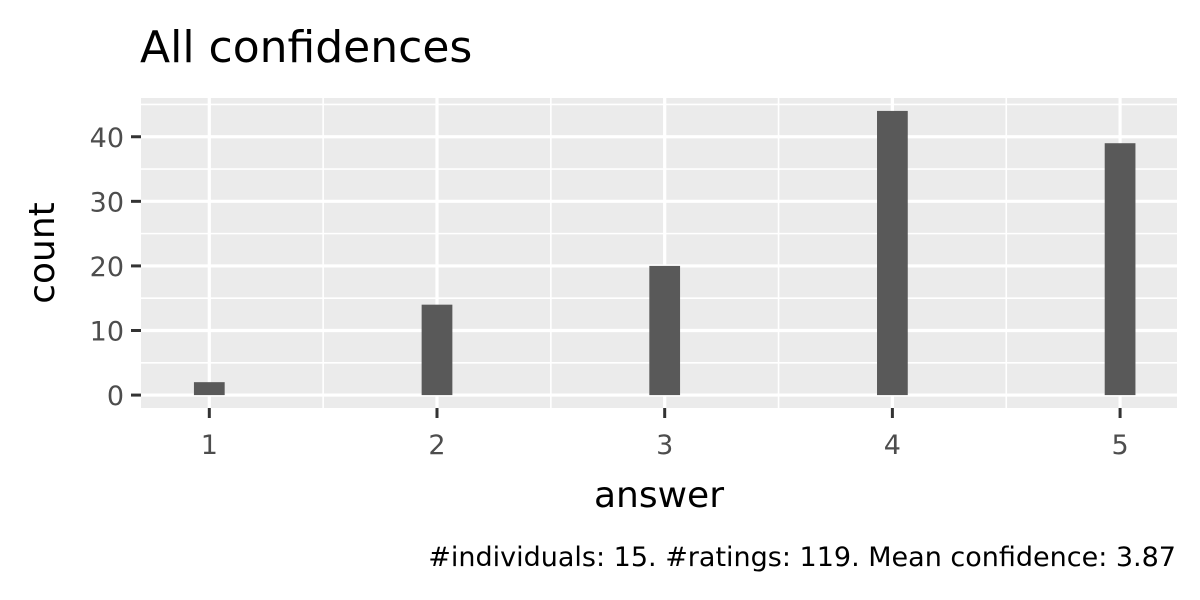 The height and width of the screenshot is (600, 1200). I want to click on y-axis: 0 10 20 30 40, so click(115, 267).